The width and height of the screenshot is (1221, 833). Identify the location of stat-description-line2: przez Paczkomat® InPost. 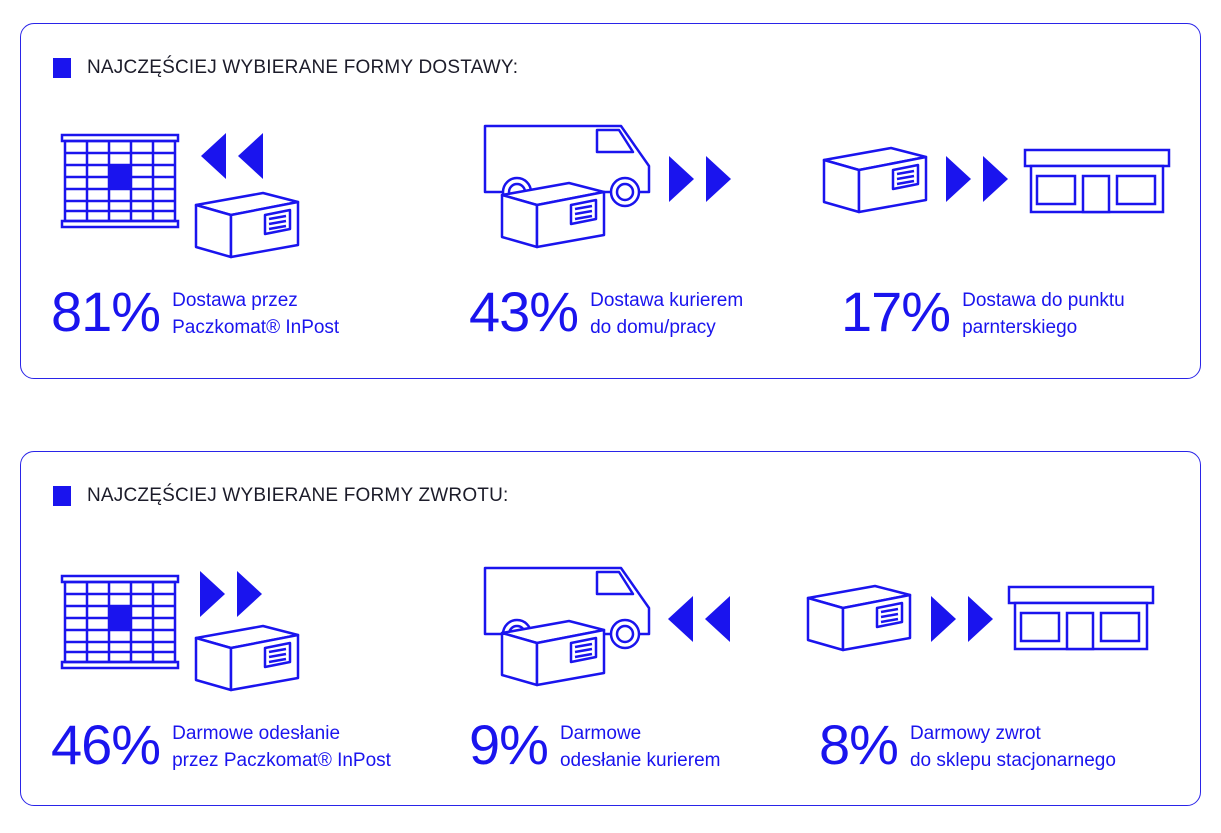
(281, 760).